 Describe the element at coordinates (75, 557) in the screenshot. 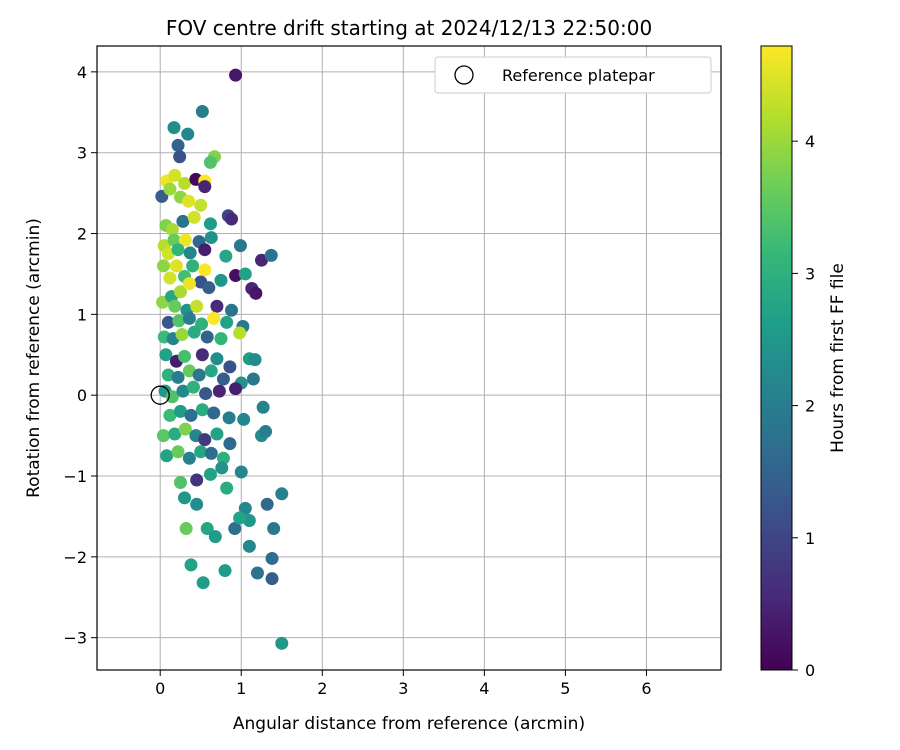

I see `y-tick-label: −2` at that location.